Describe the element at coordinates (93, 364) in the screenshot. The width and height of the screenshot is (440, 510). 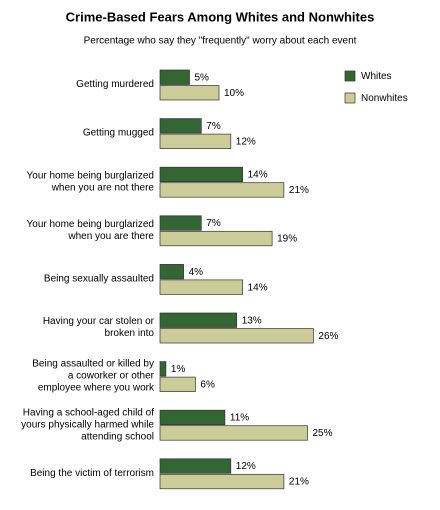
I see `category-label: Being assaulted or killed by` at that location.